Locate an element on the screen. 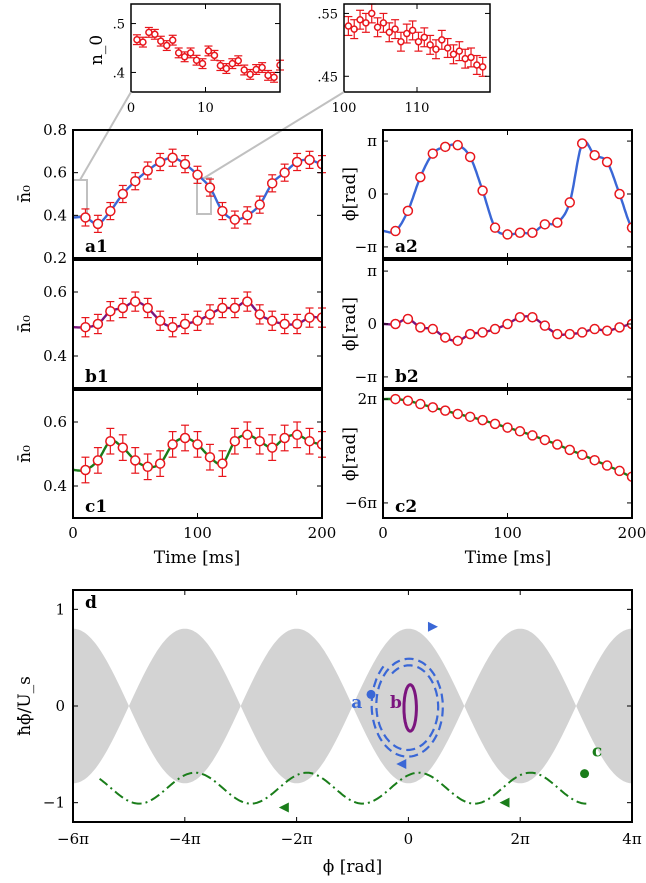 This screenshot has width=646, height=883. inset-panels: .4 .5 0 10 n_0 .45 .55 100 110 is located at coordinates (289, 59).